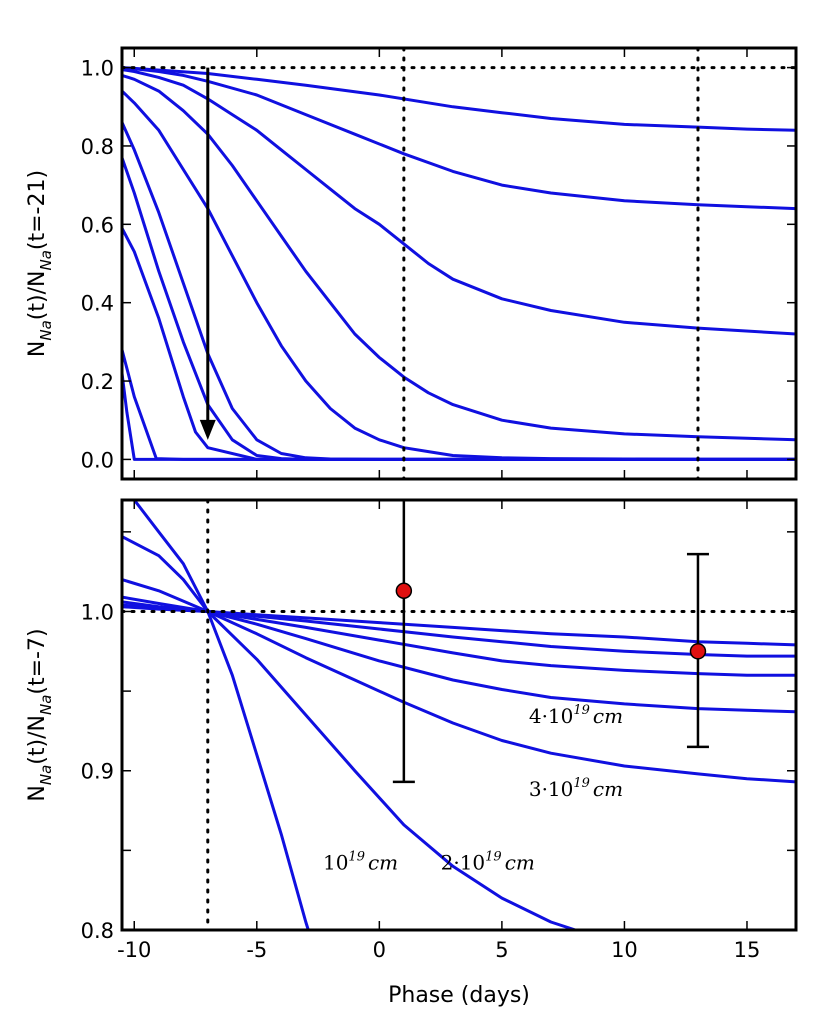 The height and width of the screenshot is (1034, 829). Describe the element at coordinates (576, 788) in the screenshot. I see `radius-annotation: 3·1019 cm` at that location.